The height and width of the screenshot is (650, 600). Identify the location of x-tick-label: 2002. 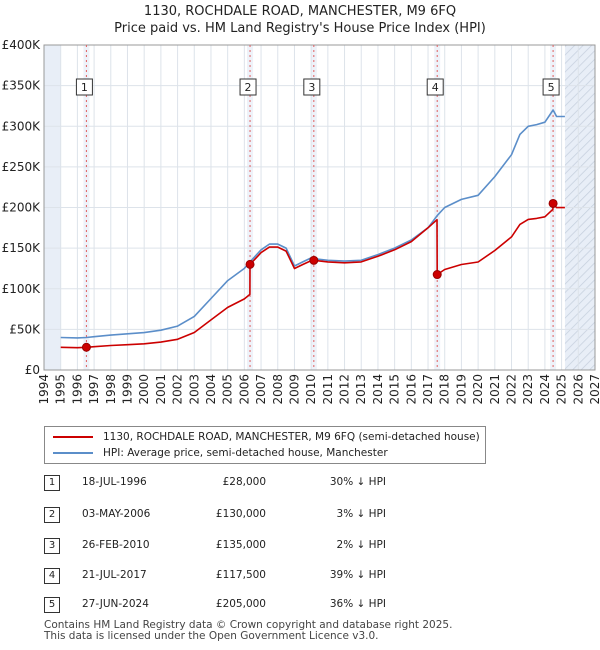
(178, 389).